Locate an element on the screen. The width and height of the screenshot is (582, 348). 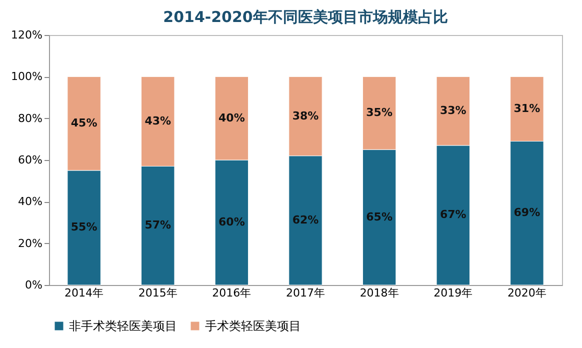
x-tick-label: 2014年 is located at coordinates (84, 293).